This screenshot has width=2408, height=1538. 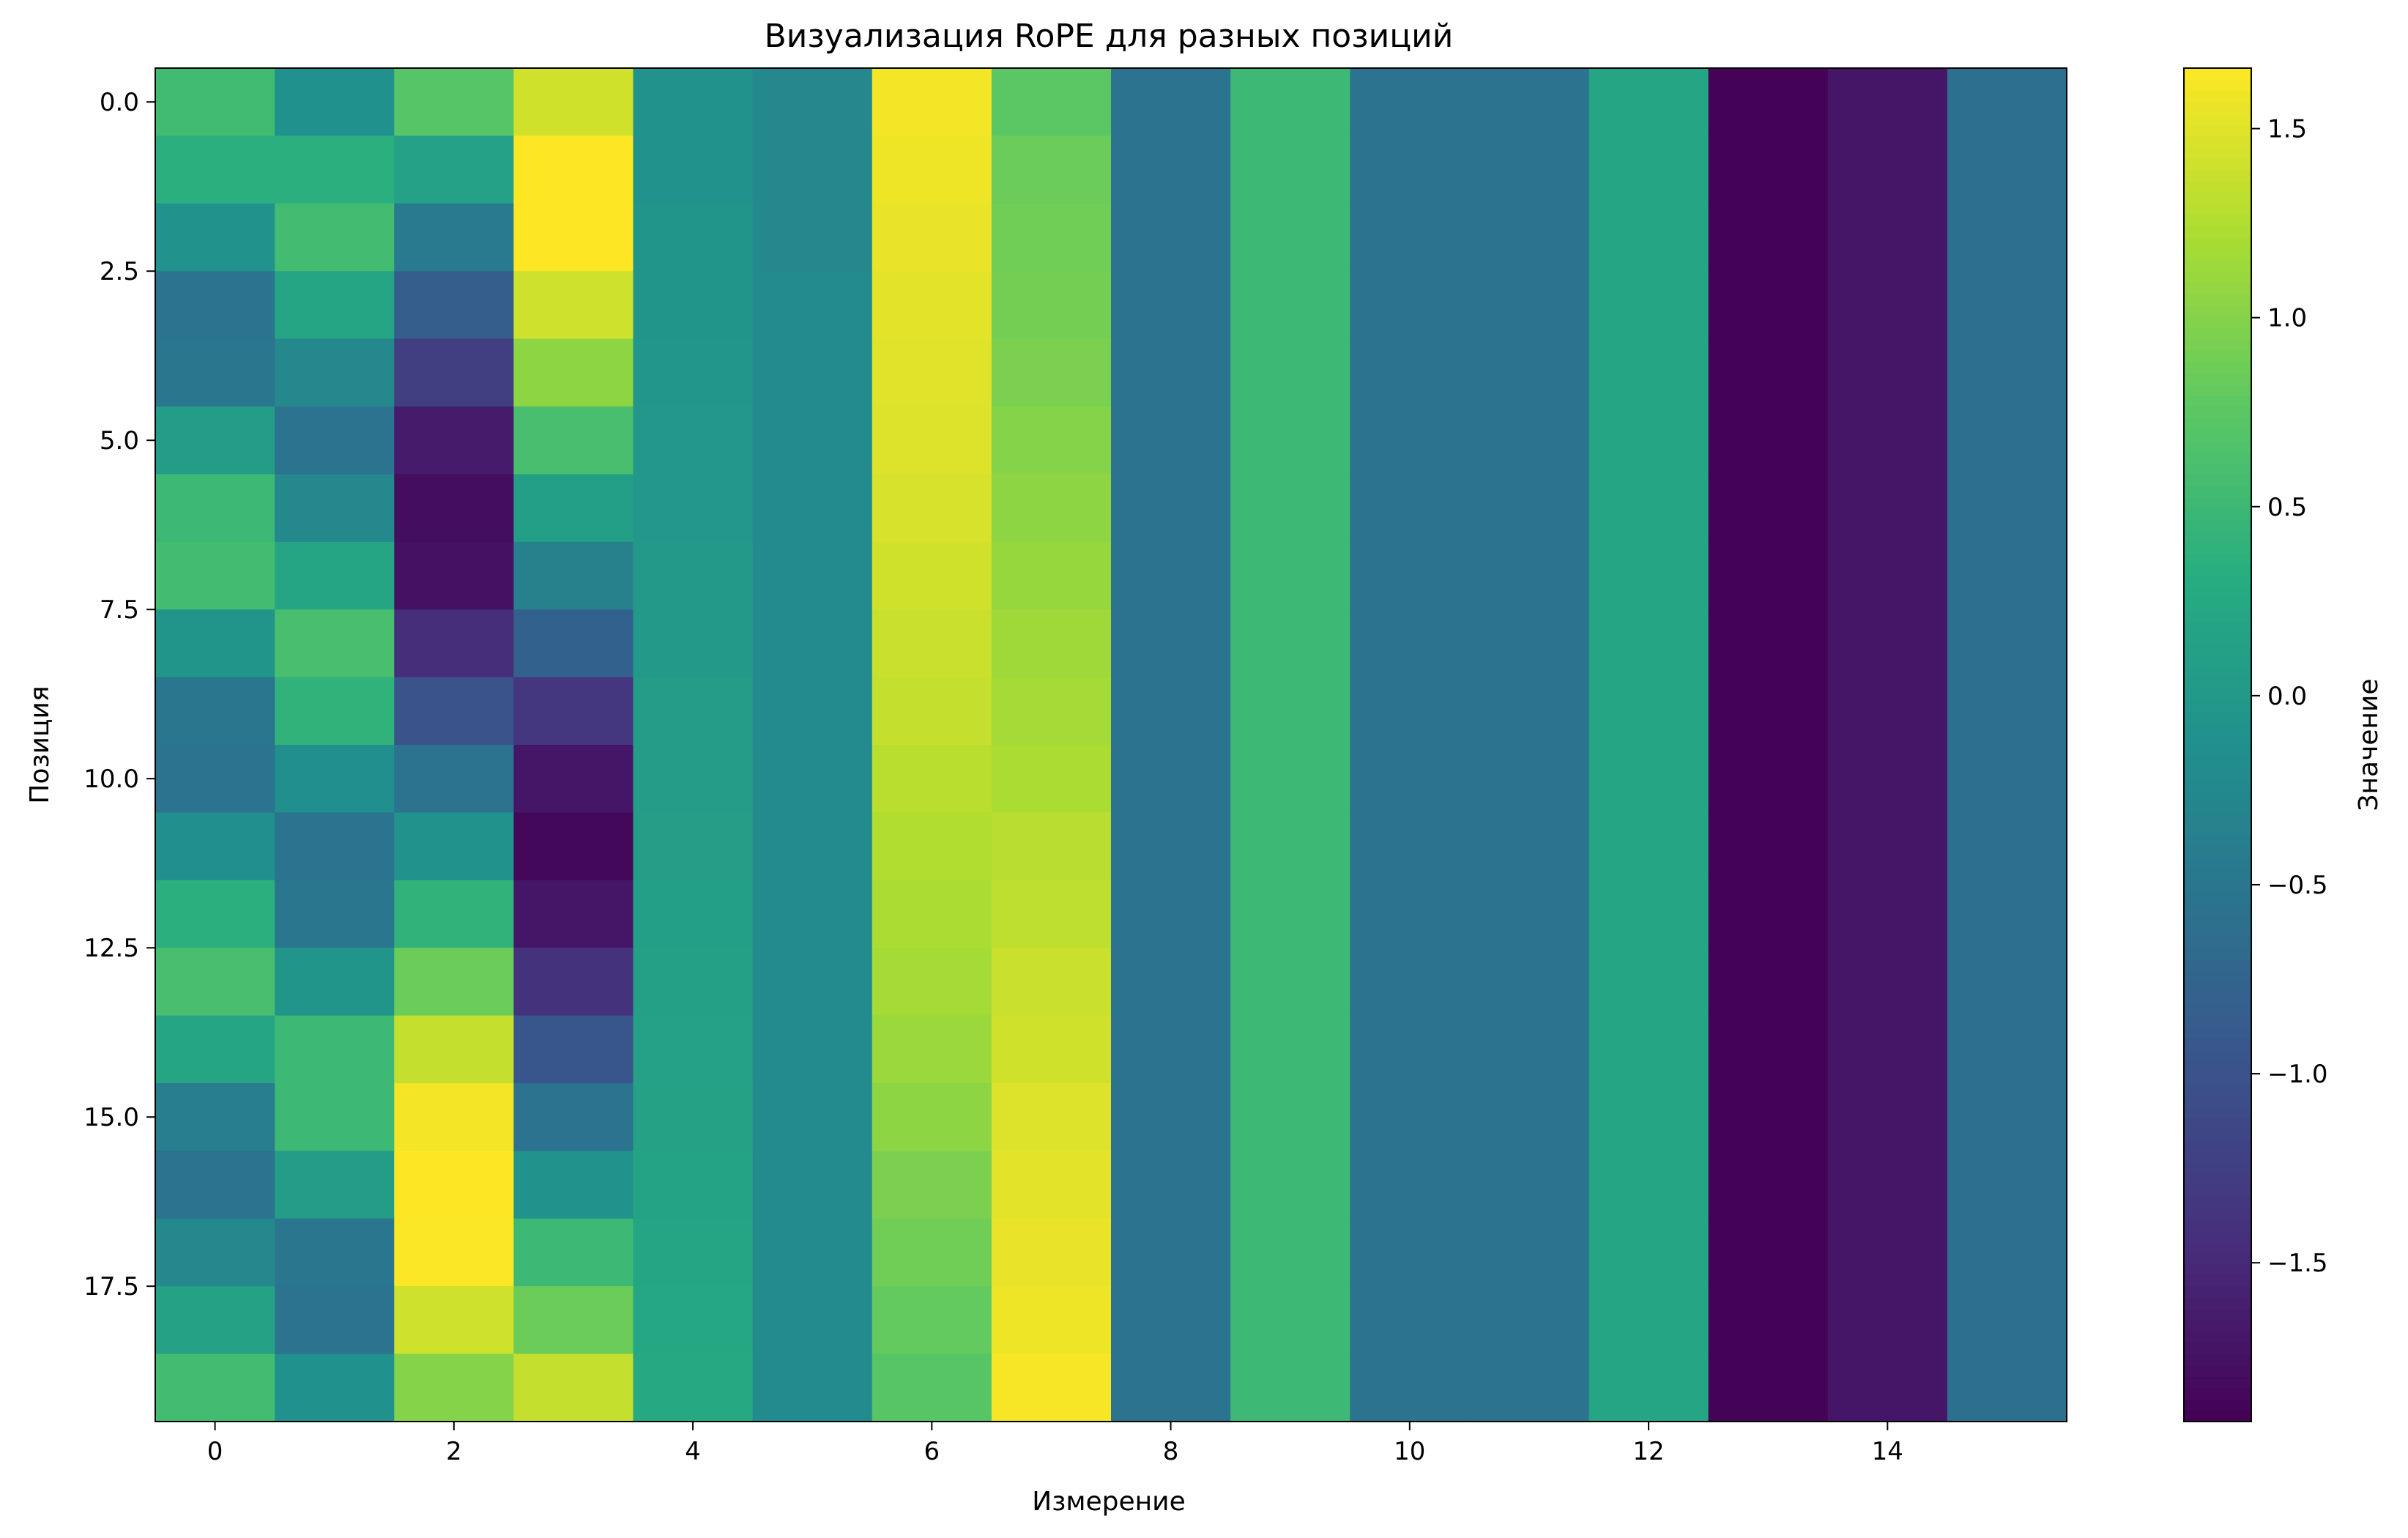 I want to click on y-tick-label: 0.0, so click(x=119, y=102).